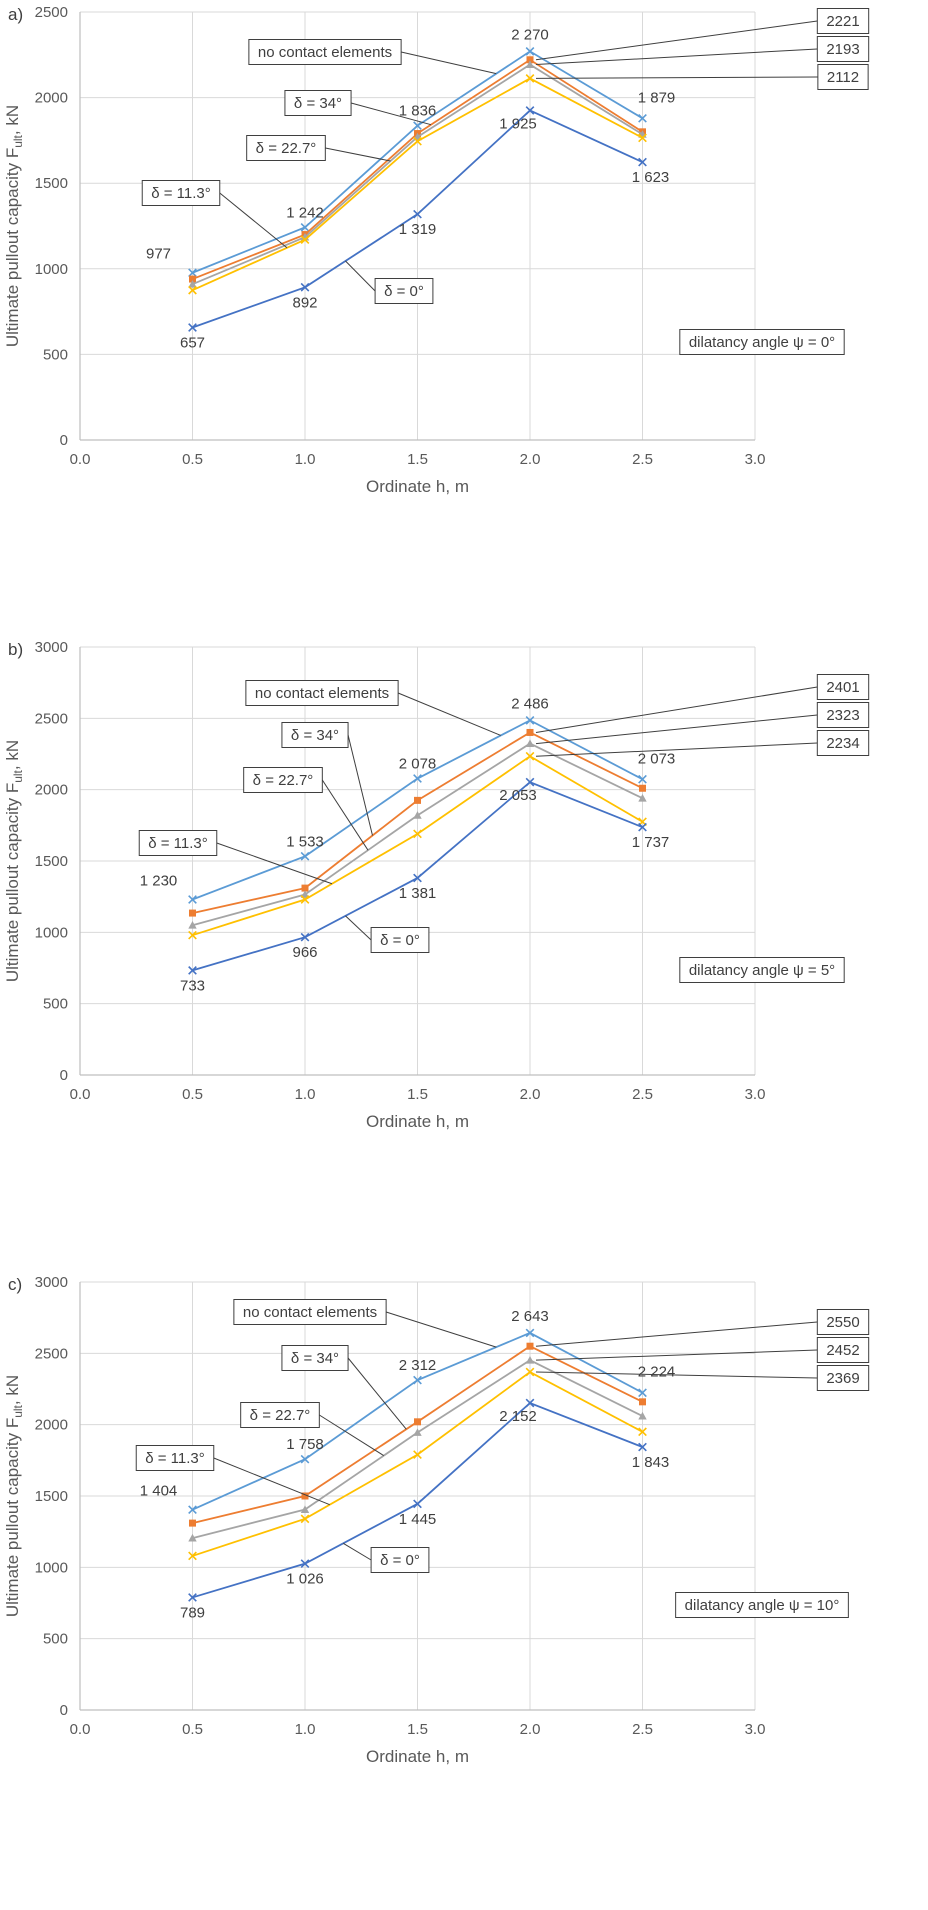  What do you see at coordinates (192, 985) in the screenshot?
I see `data-label: 733` at bounding box center [192, 985].